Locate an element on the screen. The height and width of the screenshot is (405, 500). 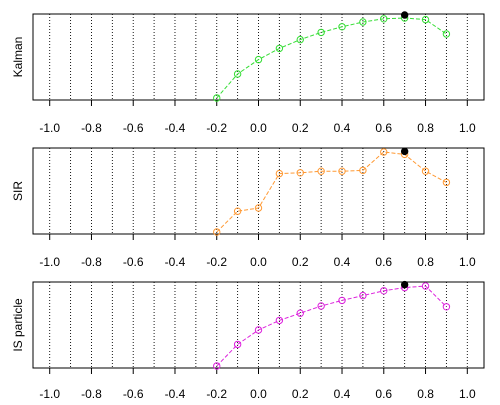
y-axis-label: Kalman is located at coordinates (18, 57).